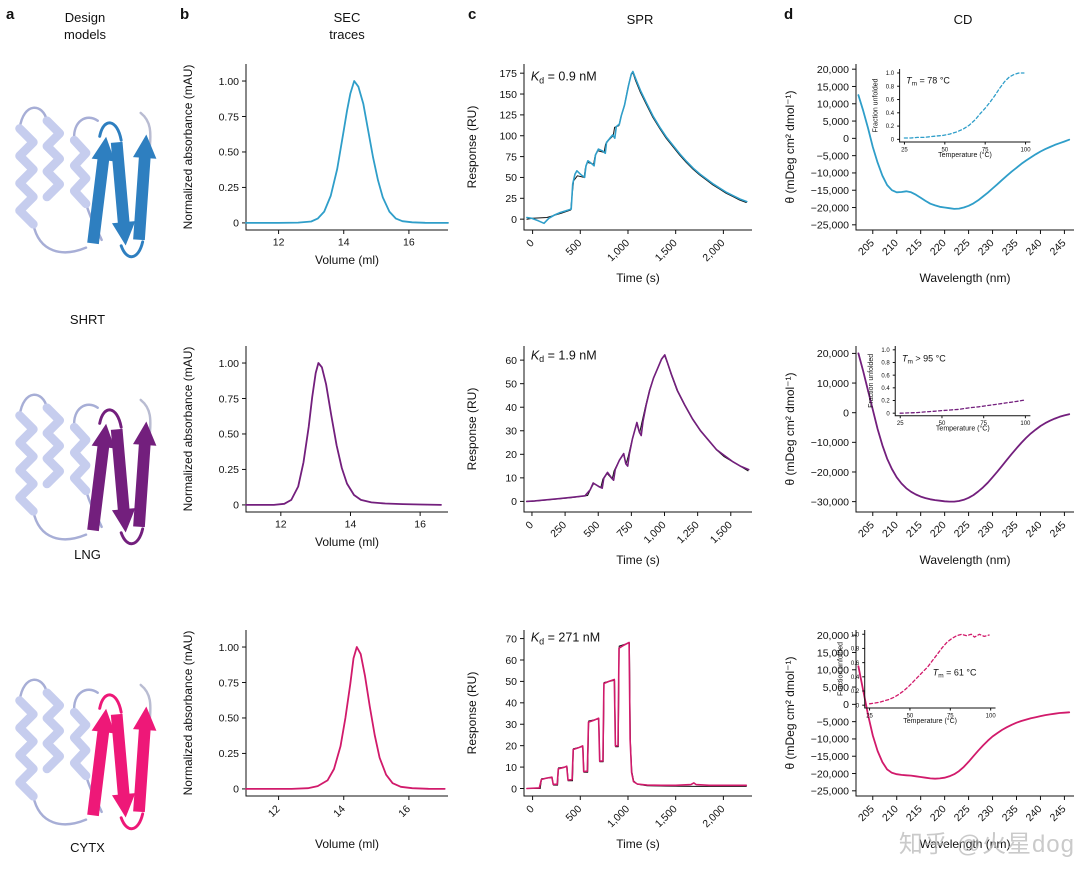 The image size is (1080, 885). Describe the element at coordinates (721, 532) in the screenshot. I see `svg-text: 1,500` at that location.